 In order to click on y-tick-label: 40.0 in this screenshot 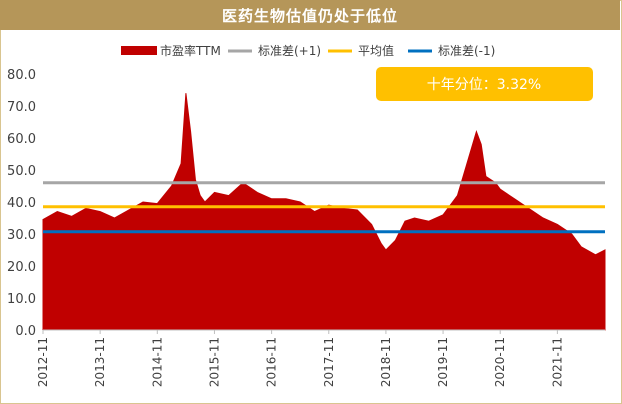, I will do `click(21, 203)`.